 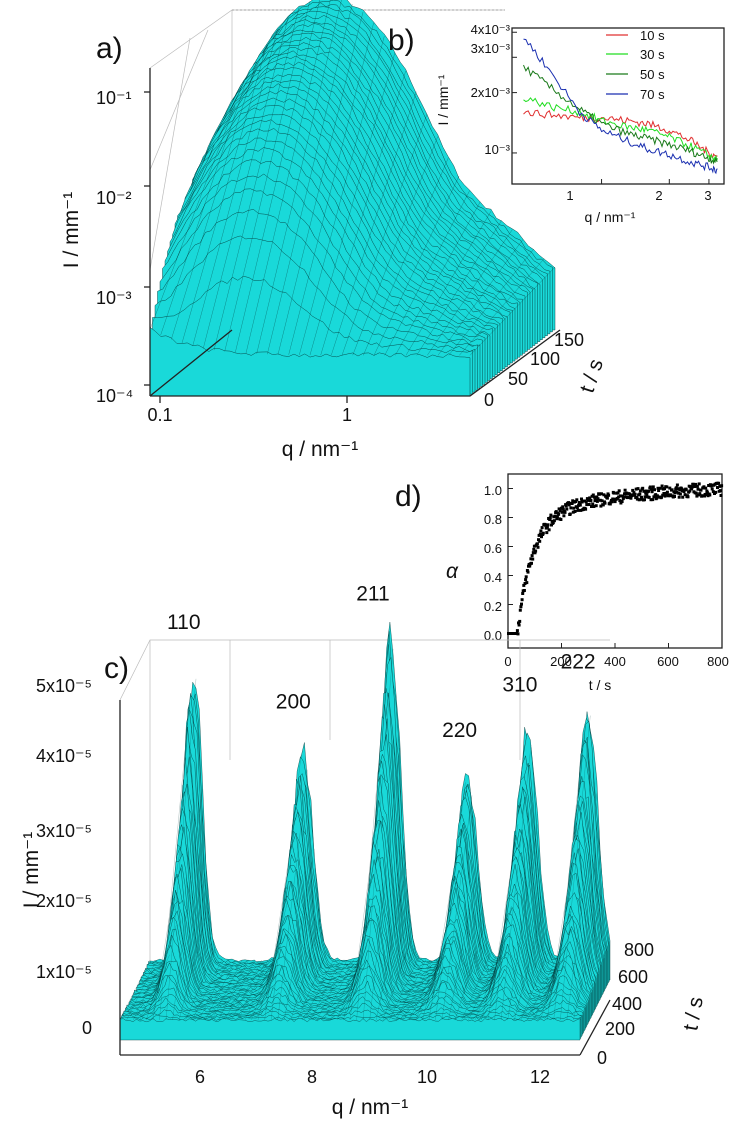 What do you see at coordinates (595, 1027) in the screenshot?
I see `panel-c-t-axis` at bounding box center [595, 1027].